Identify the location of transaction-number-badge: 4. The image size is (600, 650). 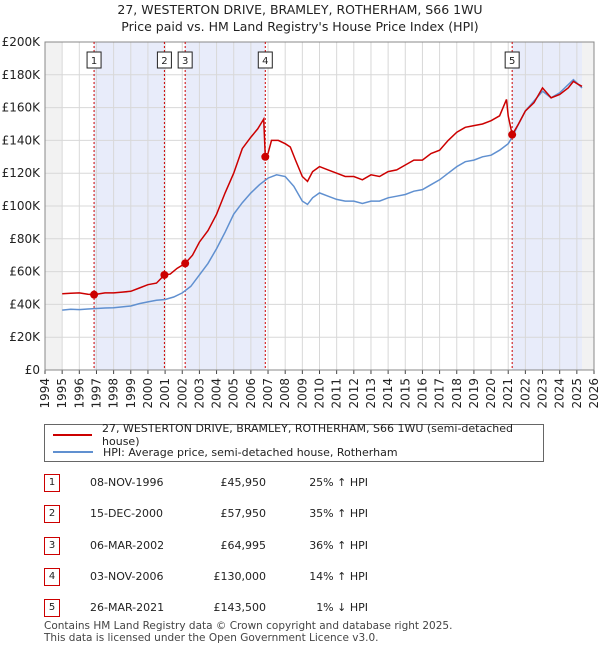
(52, 577).